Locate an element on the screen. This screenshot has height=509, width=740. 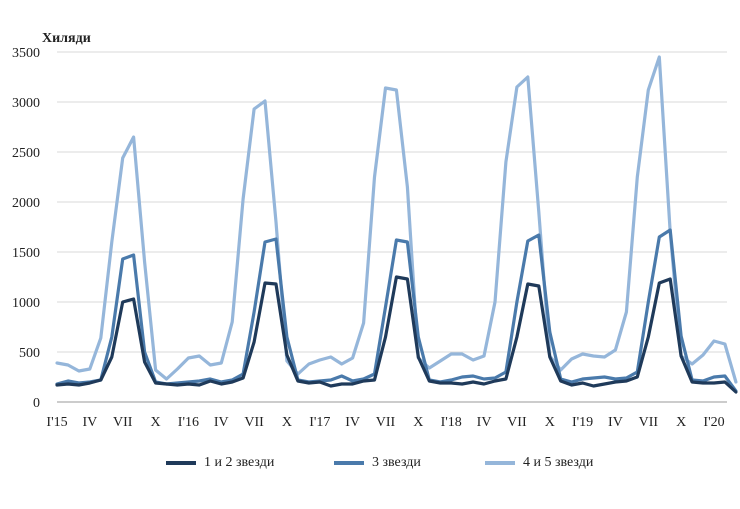
x-tick-label: I'19 is located at coordinates (582, 422).